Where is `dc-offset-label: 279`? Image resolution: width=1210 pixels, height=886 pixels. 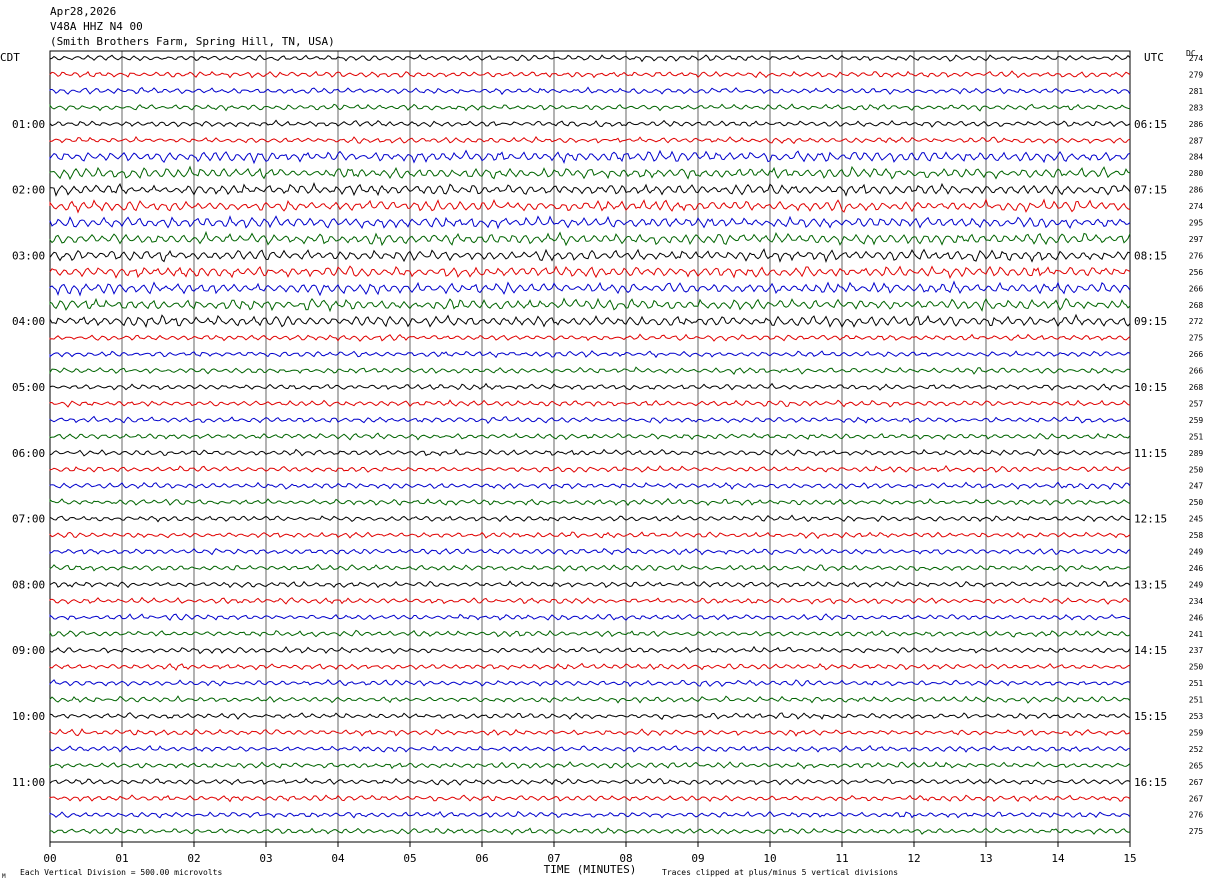
dc-offset-label: 279 is located at coordinates (1196, 74).